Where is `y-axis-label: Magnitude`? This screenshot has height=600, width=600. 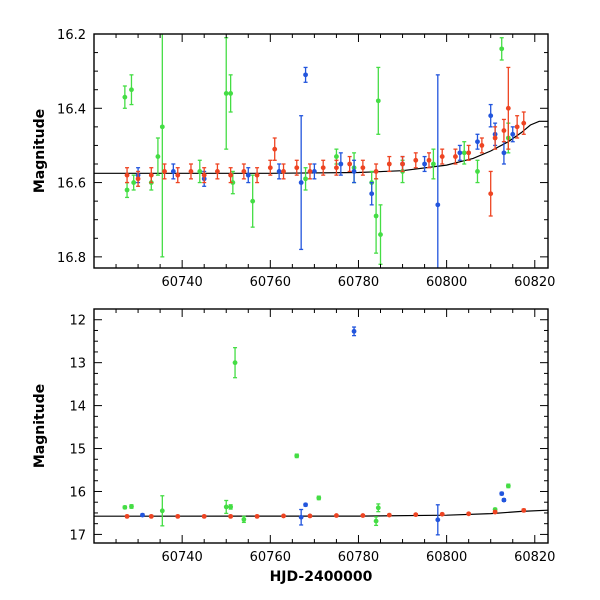 y-axis-label: Magnitude is located at coordinates (40, 426).